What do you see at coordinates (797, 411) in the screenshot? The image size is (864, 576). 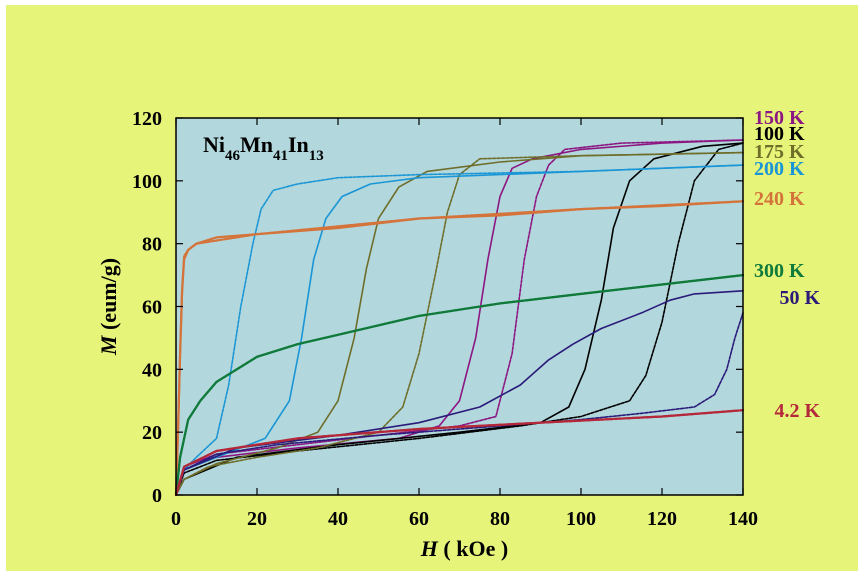 I see `series-label-4-2-k: 4.2 K` at bounding box center [797, 411].